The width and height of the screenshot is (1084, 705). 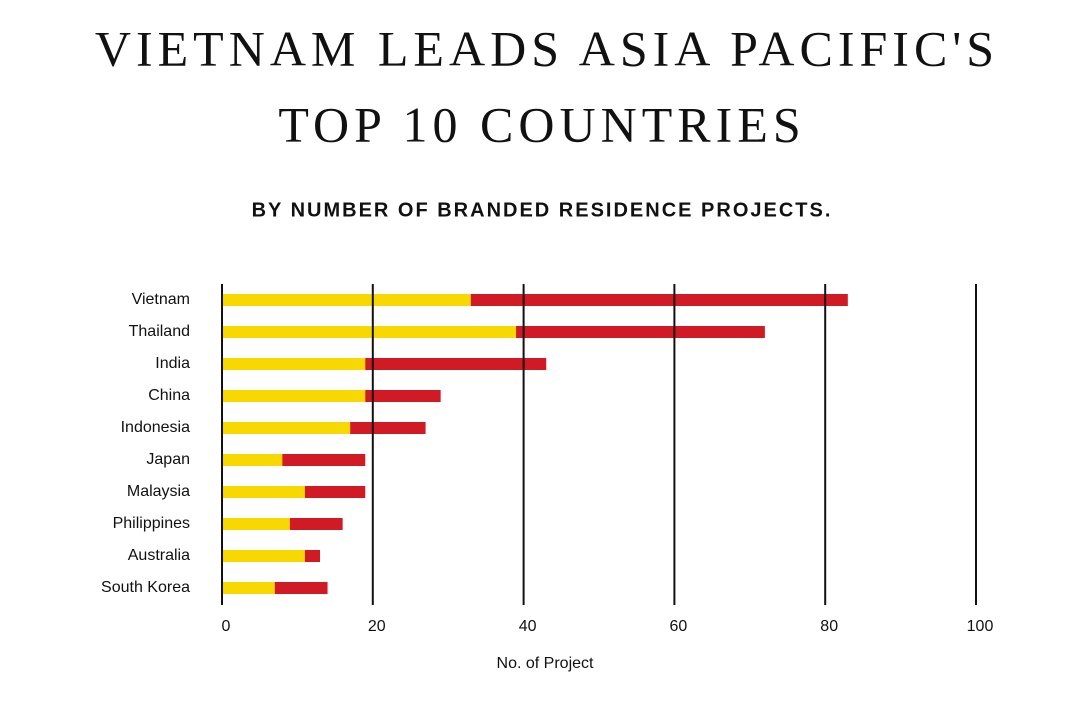 I want to click on chart-title-line: TOP 10 COUNTRIES, so click(x=541, y=124).